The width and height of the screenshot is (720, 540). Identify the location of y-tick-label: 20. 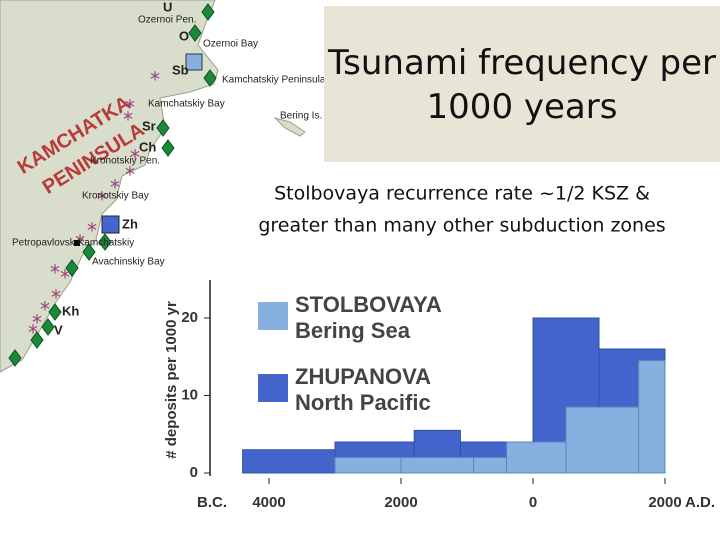
(189, 317).